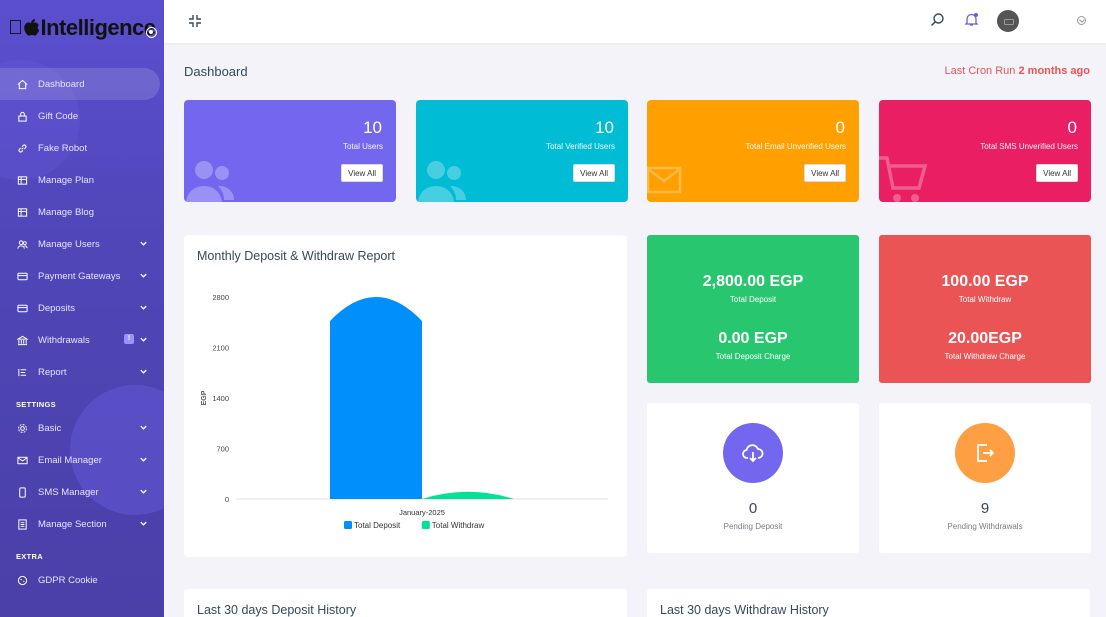 The height and width of the screenshot is (617, 1106). What do you see at coordinates (31, 27) in the screenshot?
I see `apple-logo-icon` at bounding box center [31, 27].